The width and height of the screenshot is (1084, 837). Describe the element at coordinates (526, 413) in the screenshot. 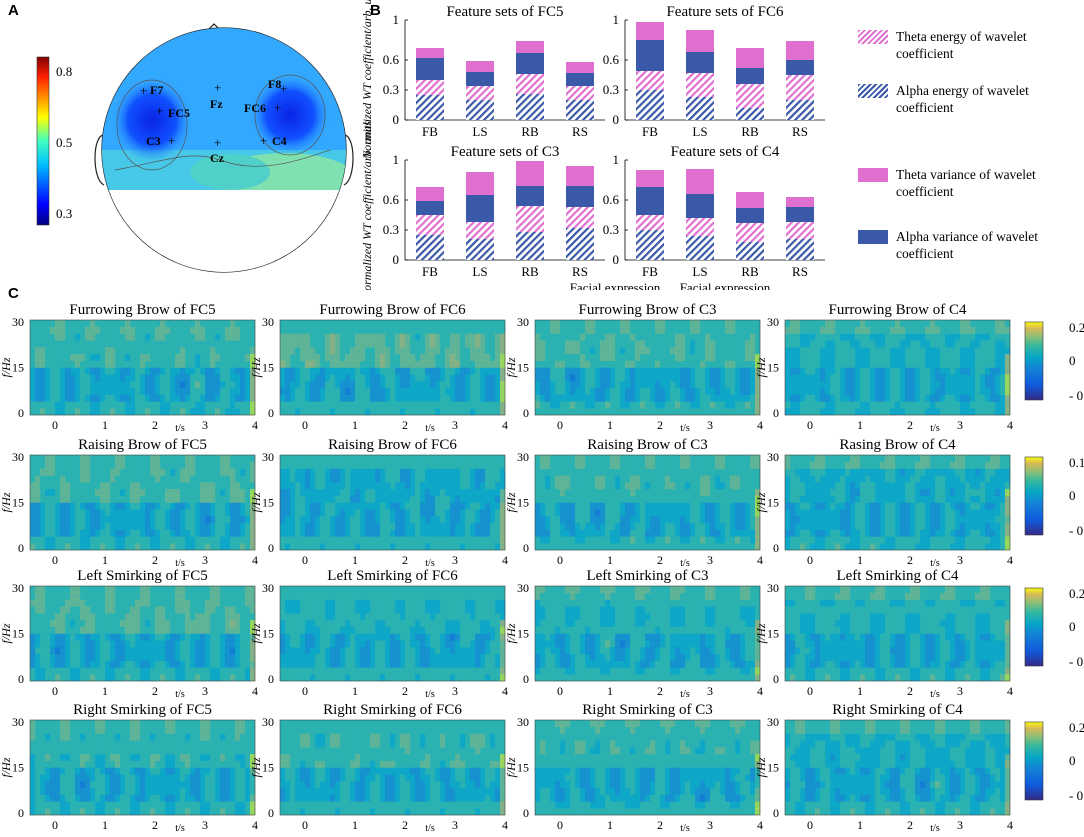

I see `y-tick-label: 0` at that location.